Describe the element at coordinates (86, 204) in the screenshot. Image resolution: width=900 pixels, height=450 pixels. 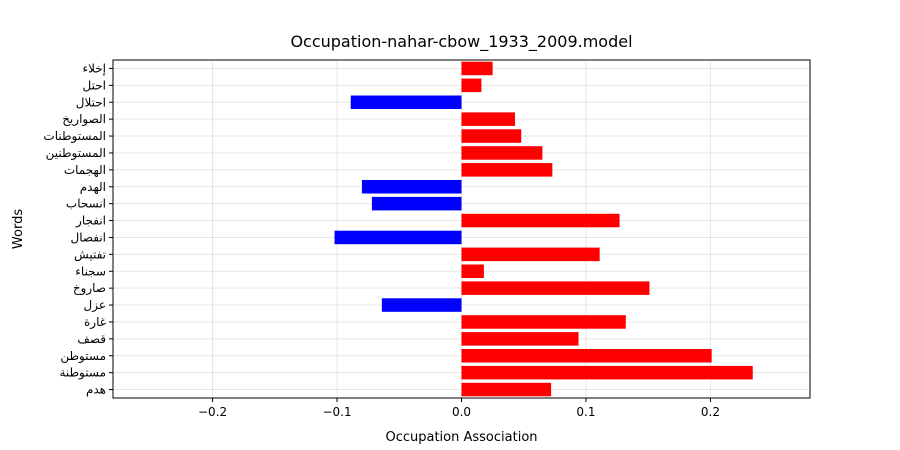
I see `y-tick-label: انسحاب` at that location.